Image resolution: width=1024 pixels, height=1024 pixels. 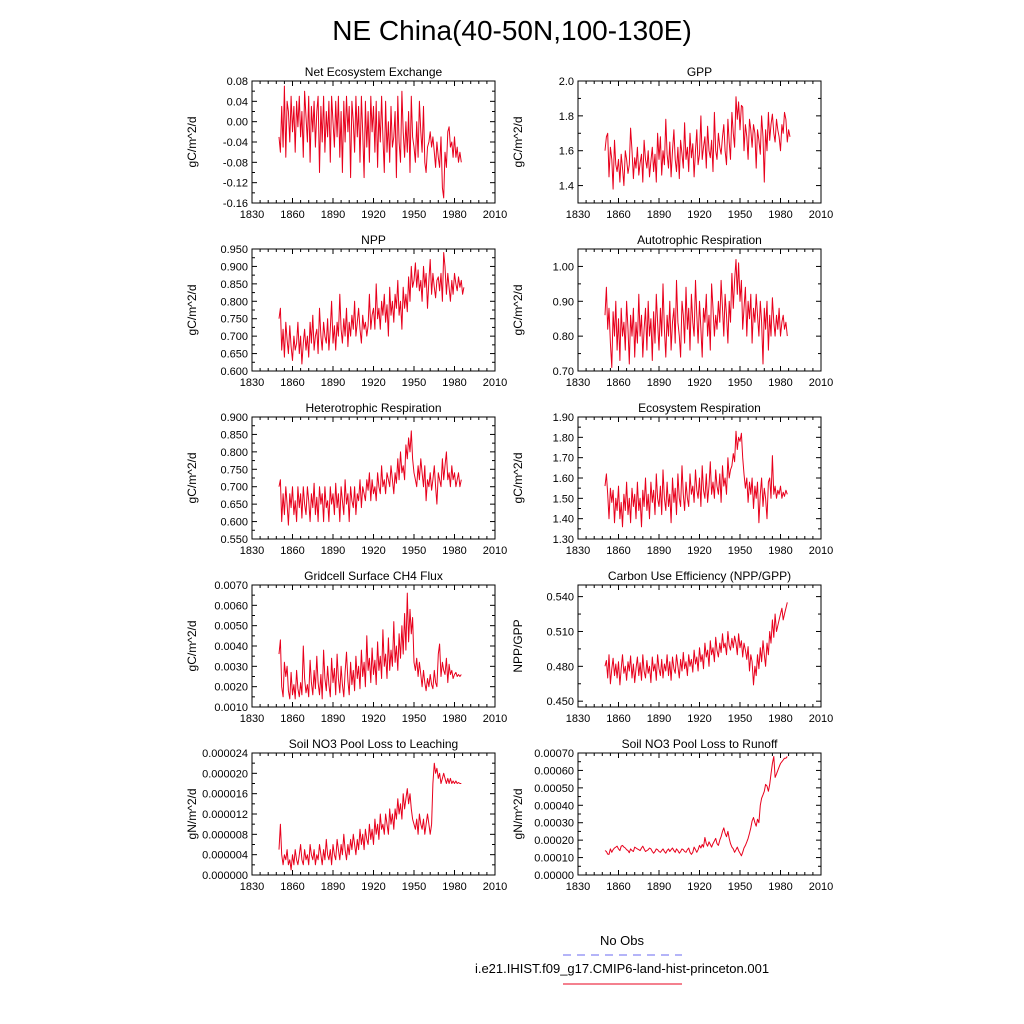 What do you see at coordinates (563, 438) in the screenshot?
I see `y-tick-label: 1.80` at bounding box center [563, 438].